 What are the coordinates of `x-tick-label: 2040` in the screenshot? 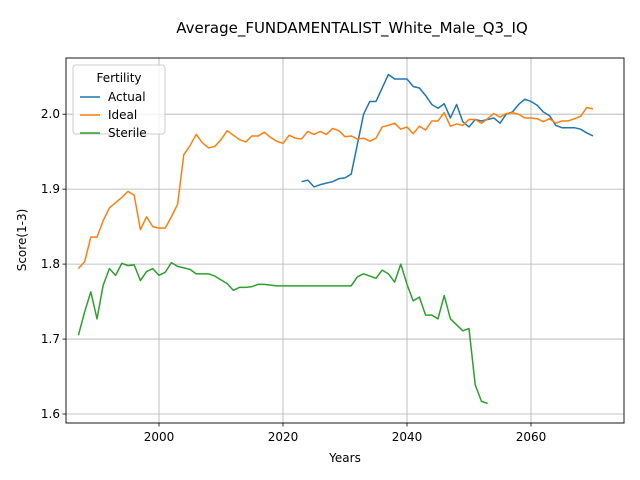 It's located at (407, 437).